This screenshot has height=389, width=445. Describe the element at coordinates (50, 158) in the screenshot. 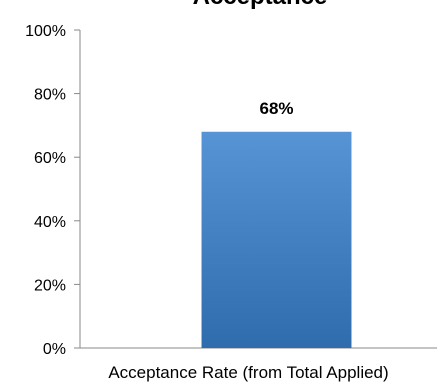

I see `y-tick-label: 60%` at that location.